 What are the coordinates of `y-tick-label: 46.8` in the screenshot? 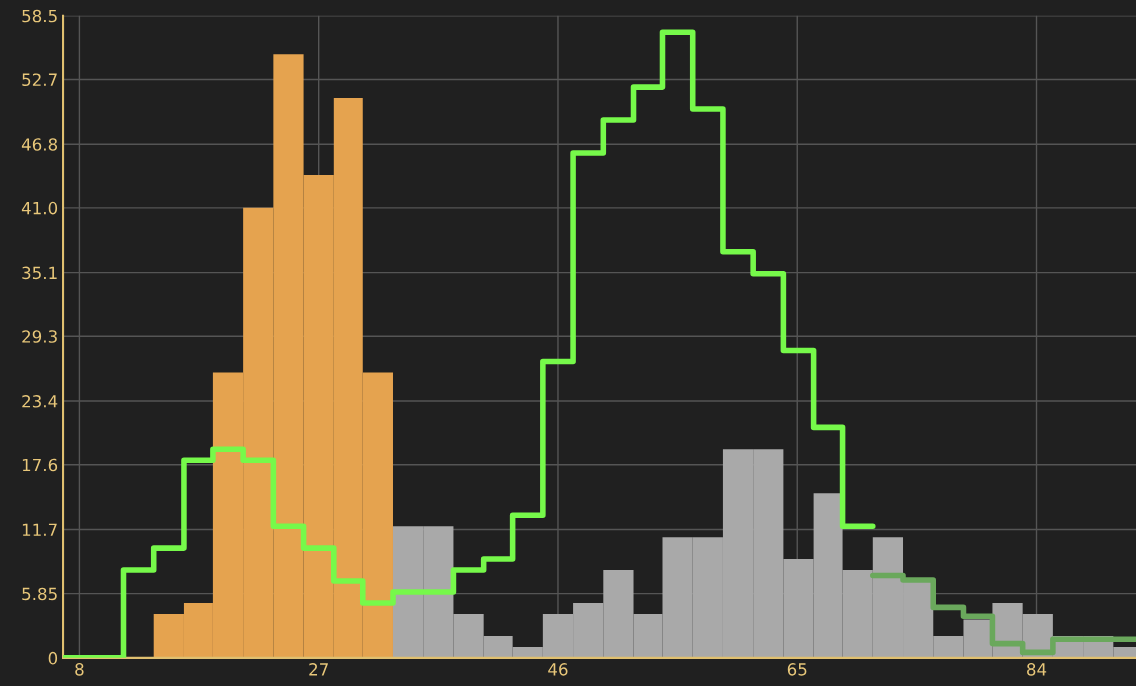 It's located at (39, 144).